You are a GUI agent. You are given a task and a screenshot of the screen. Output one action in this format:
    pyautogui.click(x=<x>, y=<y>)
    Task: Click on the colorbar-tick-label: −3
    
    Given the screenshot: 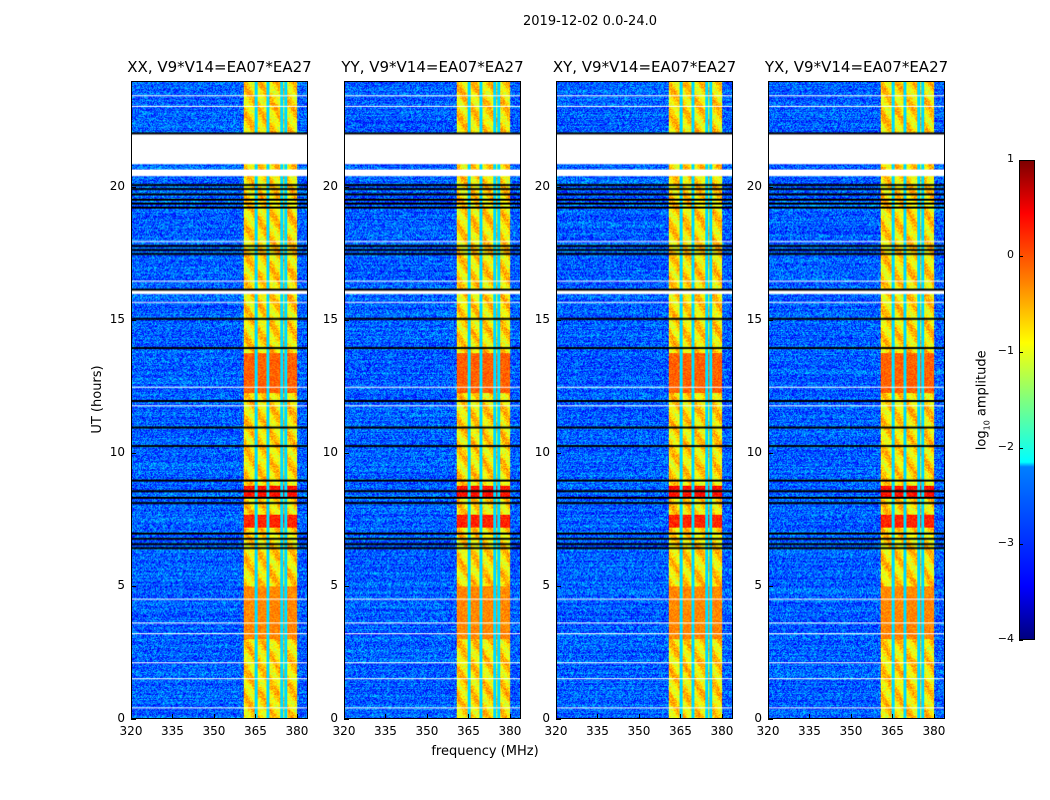 What is the action you would take?
    pyautogui.click(x=1005, y=542)
    